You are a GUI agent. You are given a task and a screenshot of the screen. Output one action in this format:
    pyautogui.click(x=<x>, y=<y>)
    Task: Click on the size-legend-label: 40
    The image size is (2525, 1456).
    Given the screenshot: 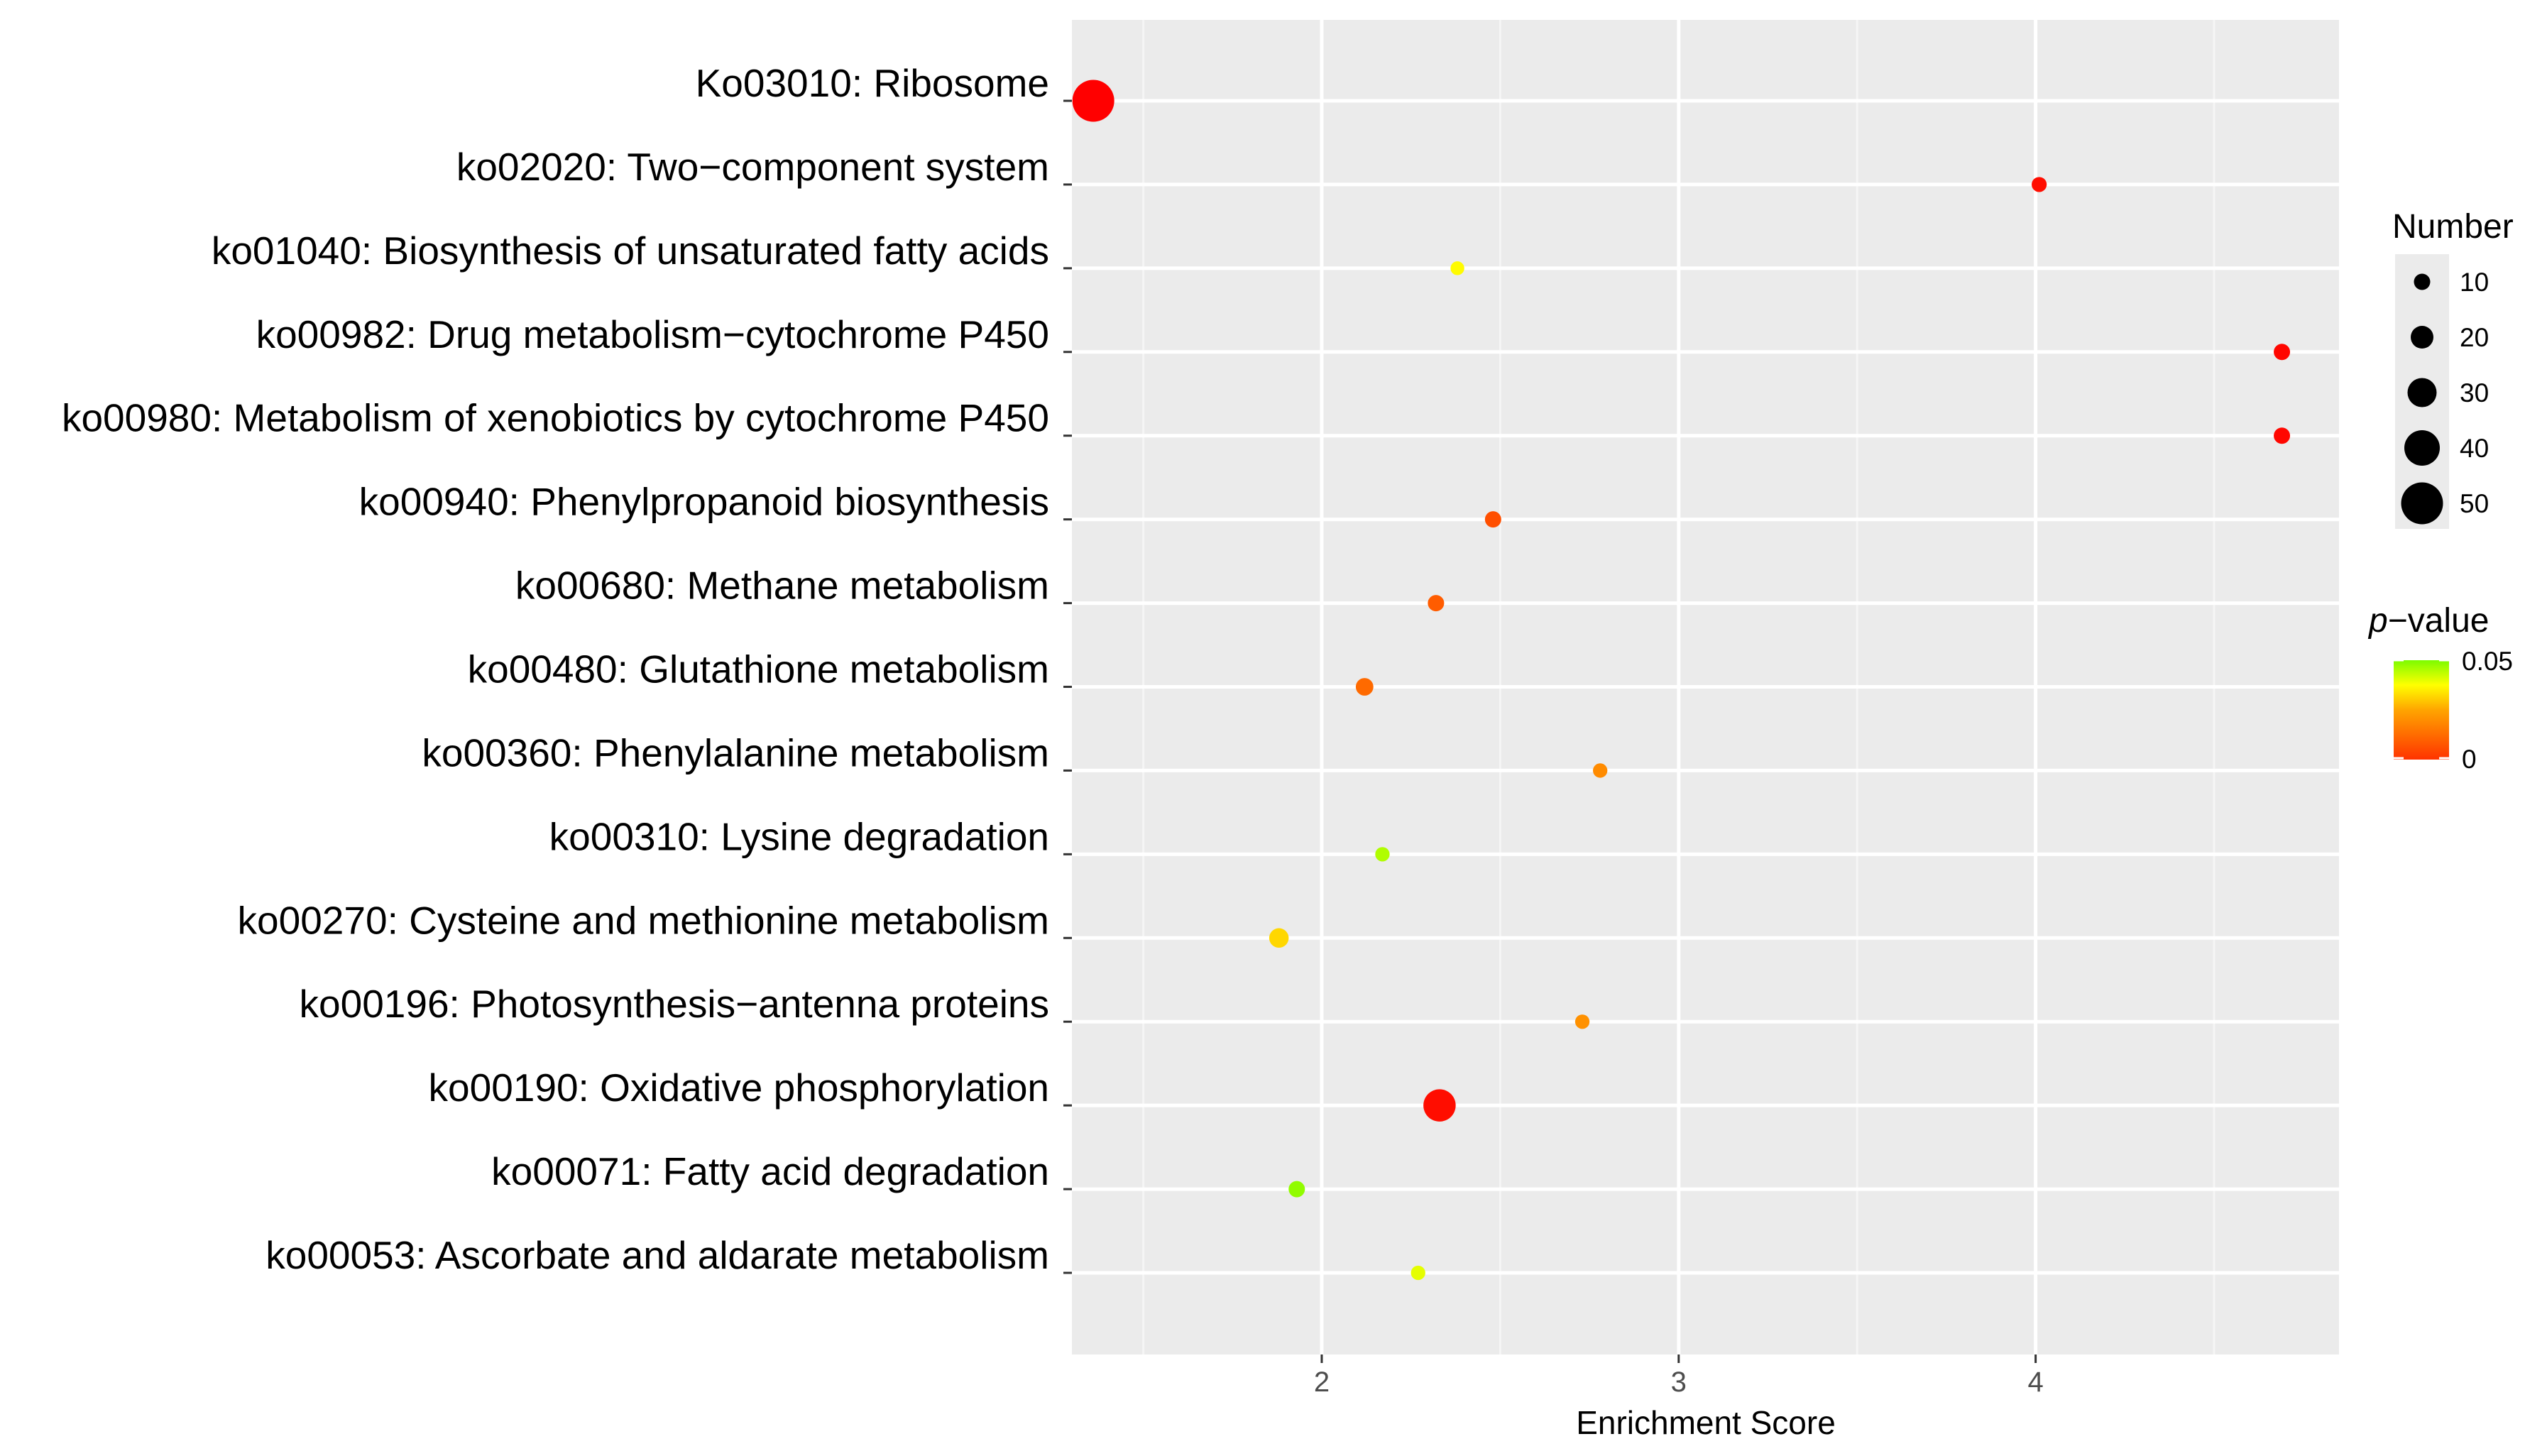 What is the action you would take?
    pyautogui.click(x=2474, y=448)
    